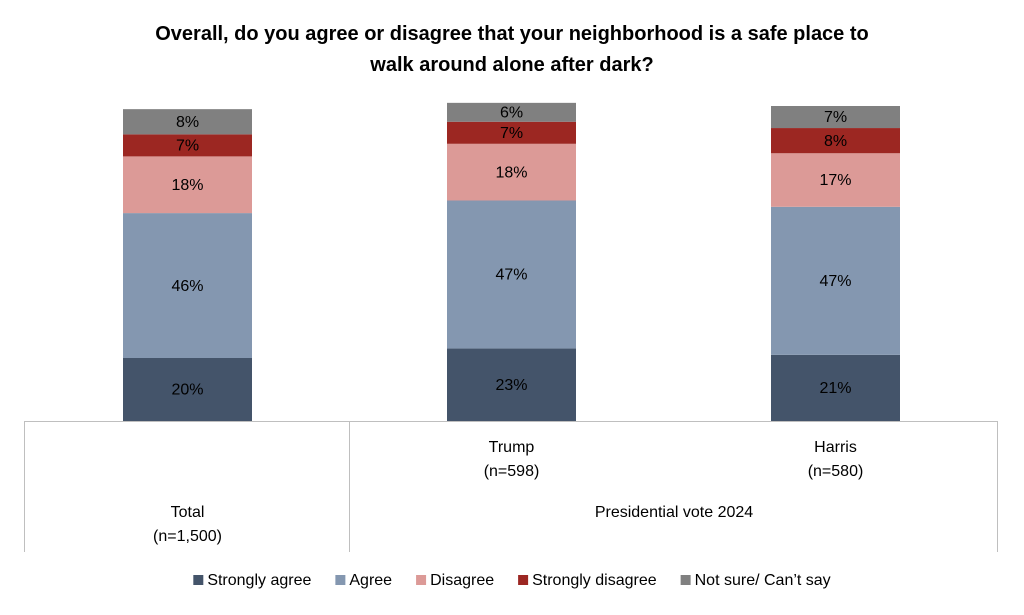  I want to click on value-label: 17%, so click(835, 180).